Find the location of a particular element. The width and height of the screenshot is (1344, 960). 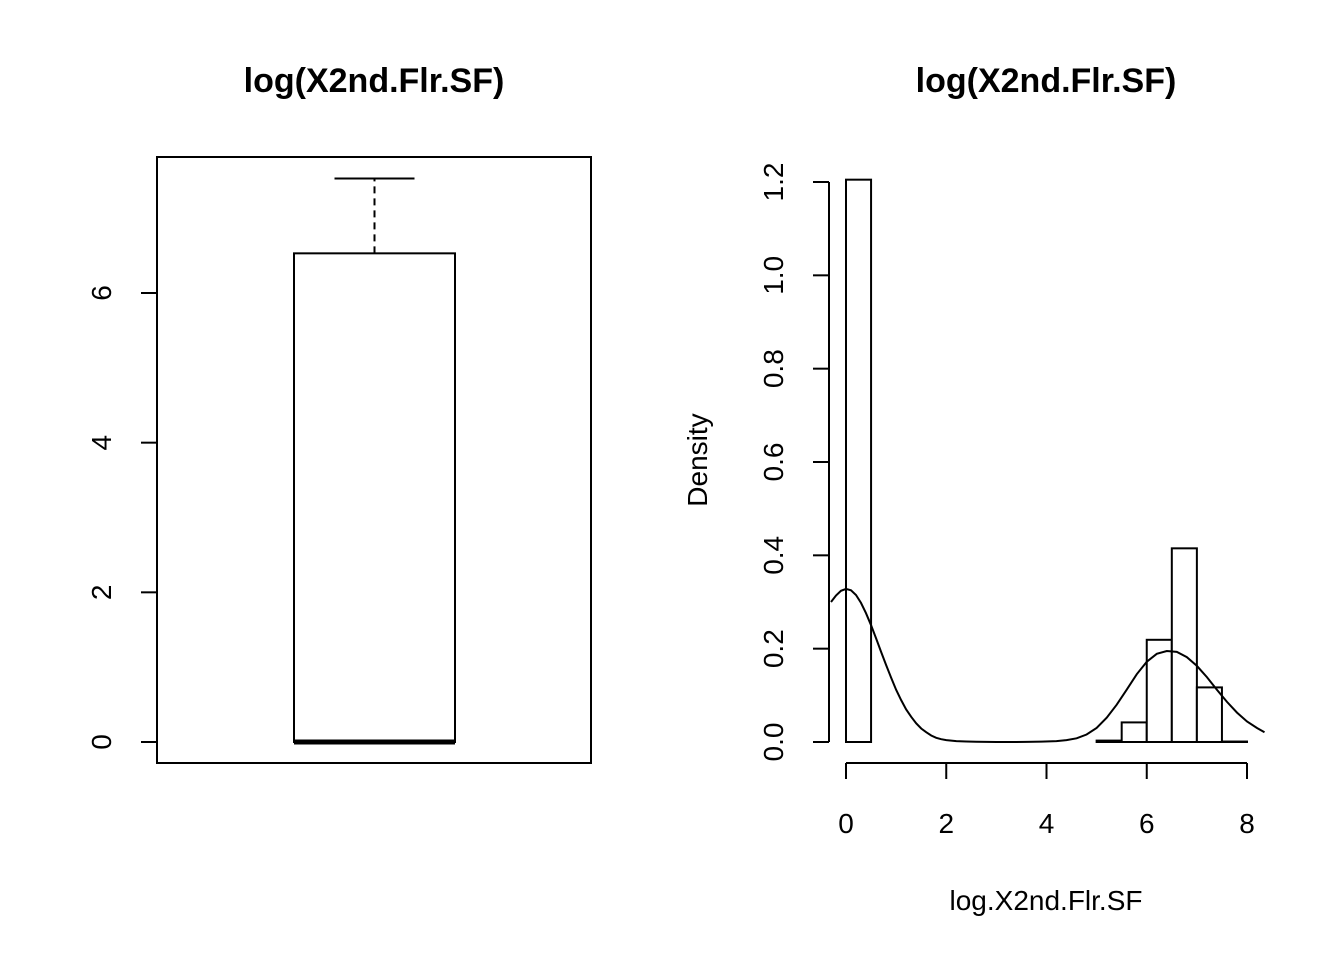

boxplot-y-ticks: 0 2 4 6 is located at coordinates (121, 517).